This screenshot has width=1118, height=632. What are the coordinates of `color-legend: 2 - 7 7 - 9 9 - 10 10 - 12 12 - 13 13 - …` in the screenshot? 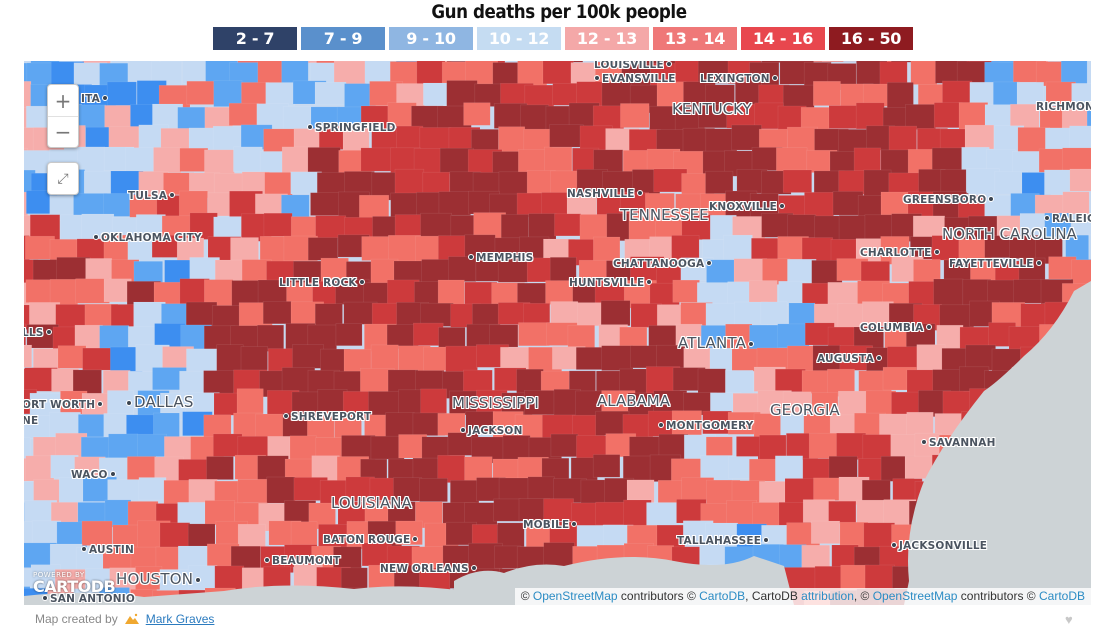 It's located at (563, 38).